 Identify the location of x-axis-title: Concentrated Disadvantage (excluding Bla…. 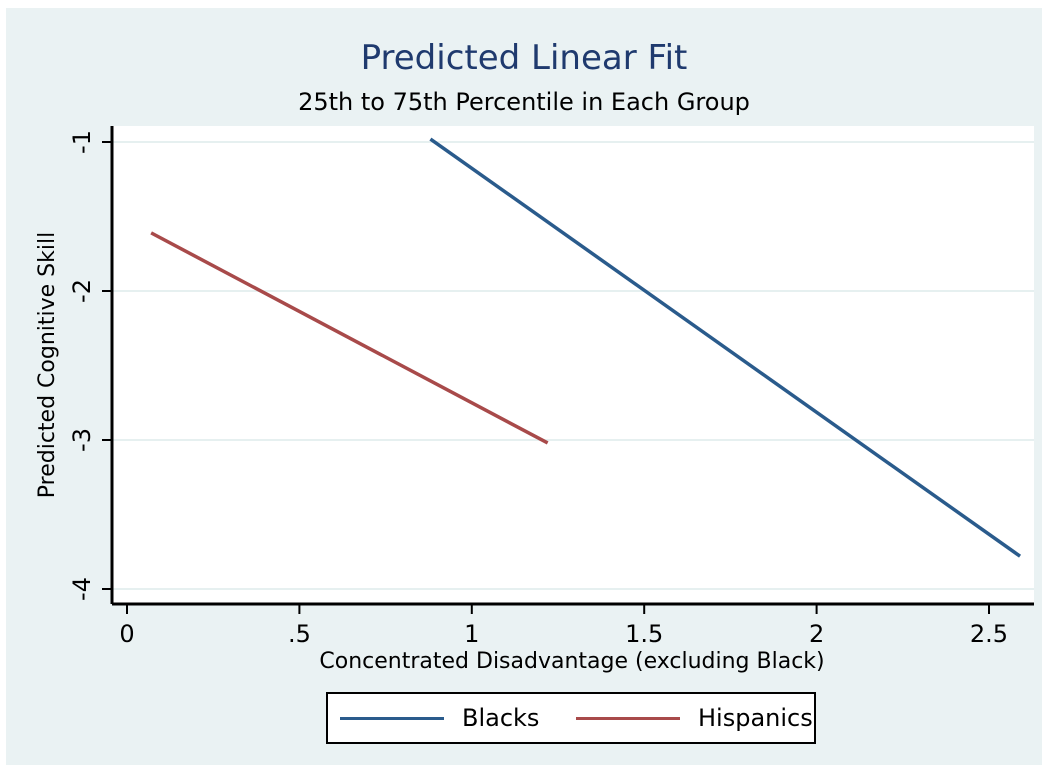
(571, 661).